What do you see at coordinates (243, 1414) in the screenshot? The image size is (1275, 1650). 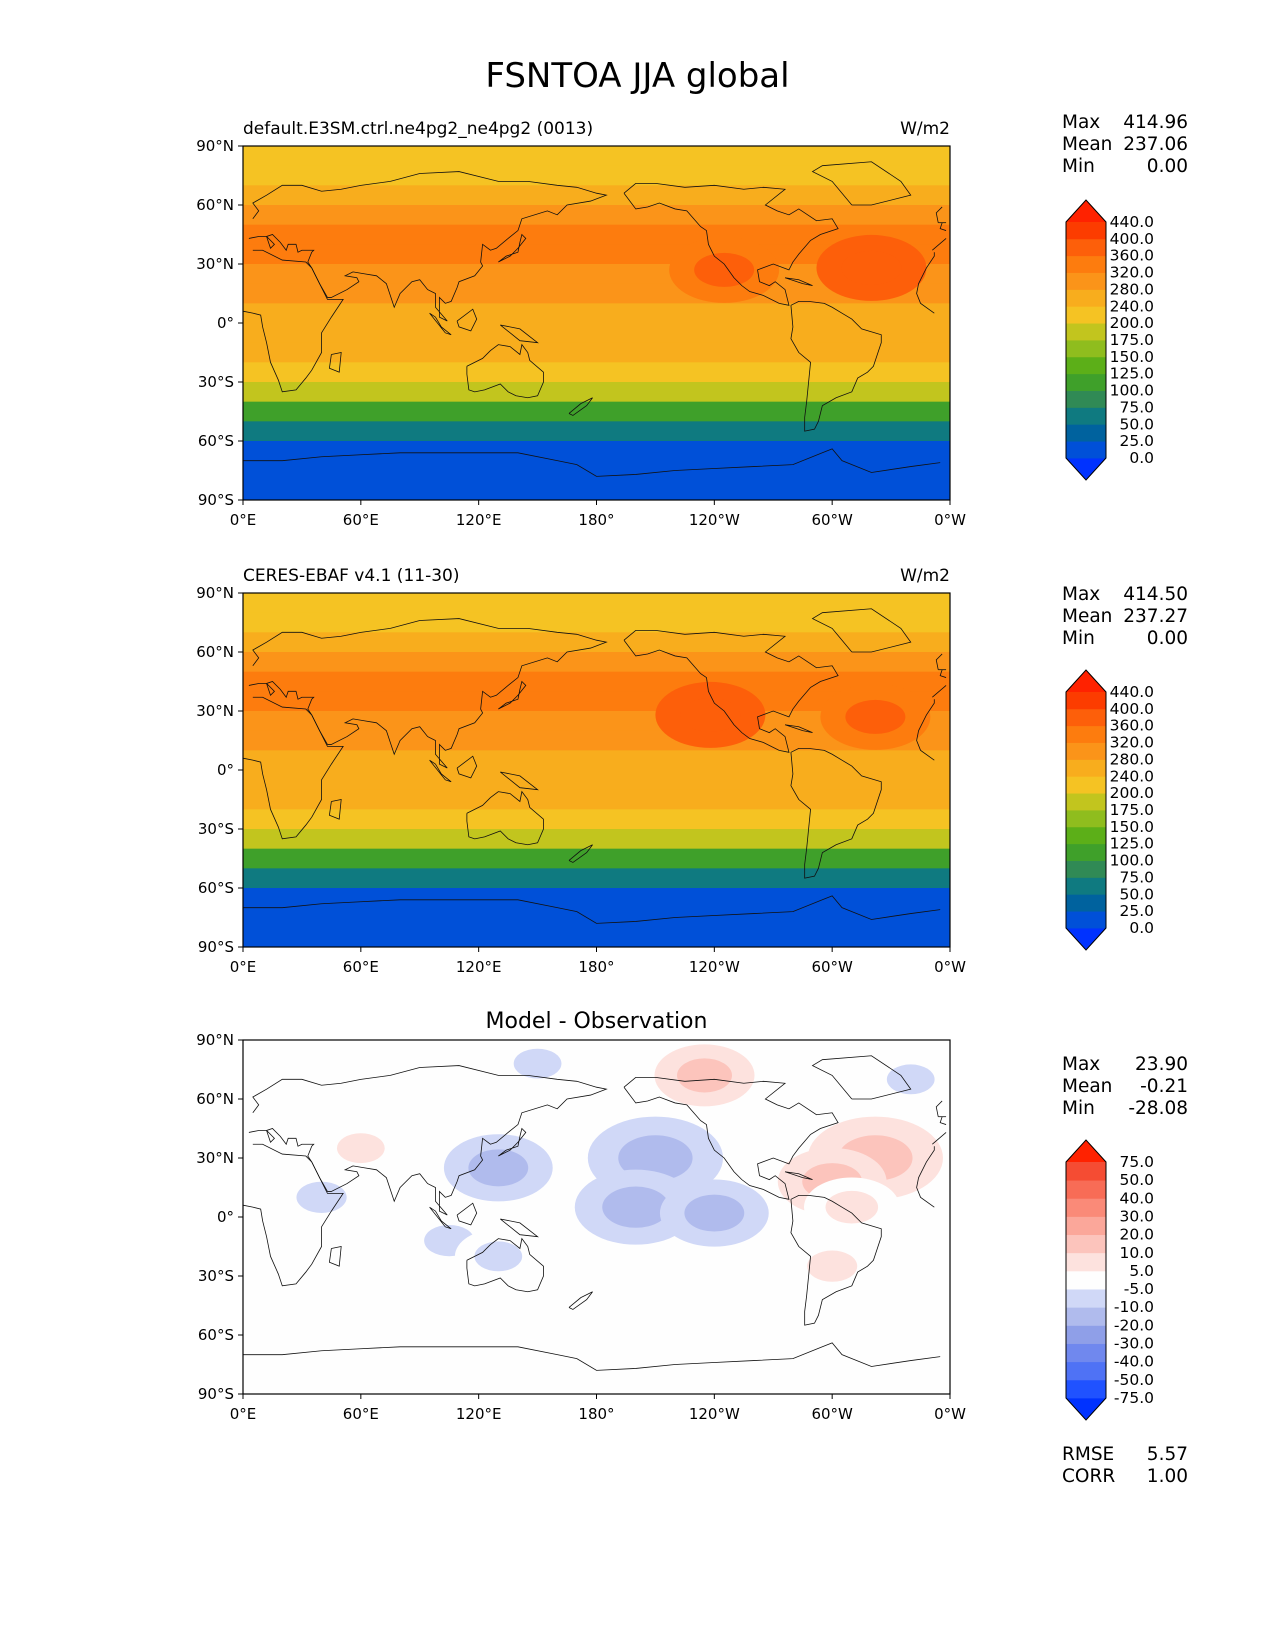 I see `x-tick-label: 0°E` at bounding box center [243, 1414].